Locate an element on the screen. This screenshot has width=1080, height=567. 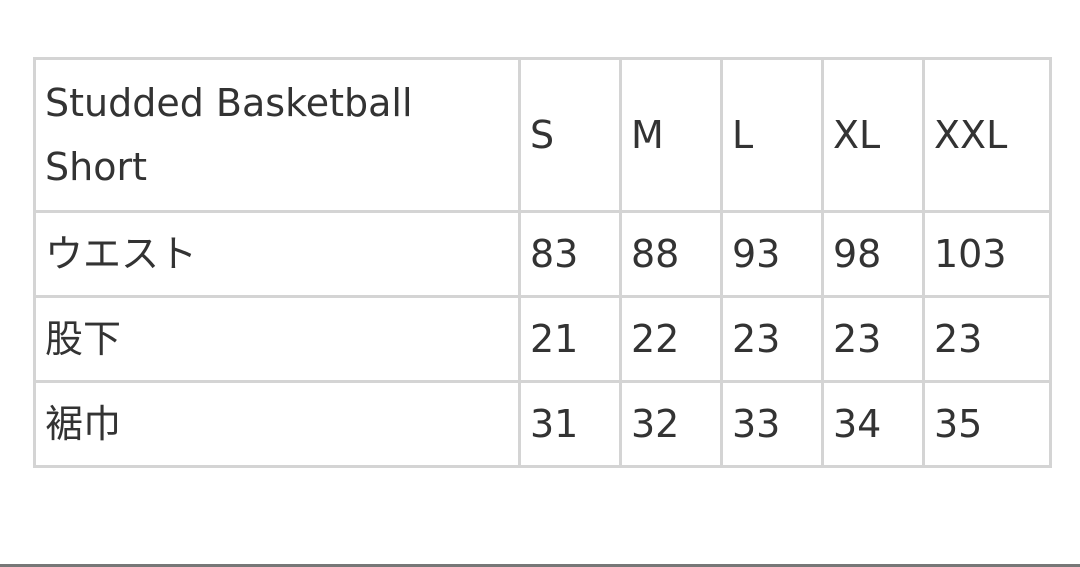
cell: 98 is located at coordinates (873, 254).